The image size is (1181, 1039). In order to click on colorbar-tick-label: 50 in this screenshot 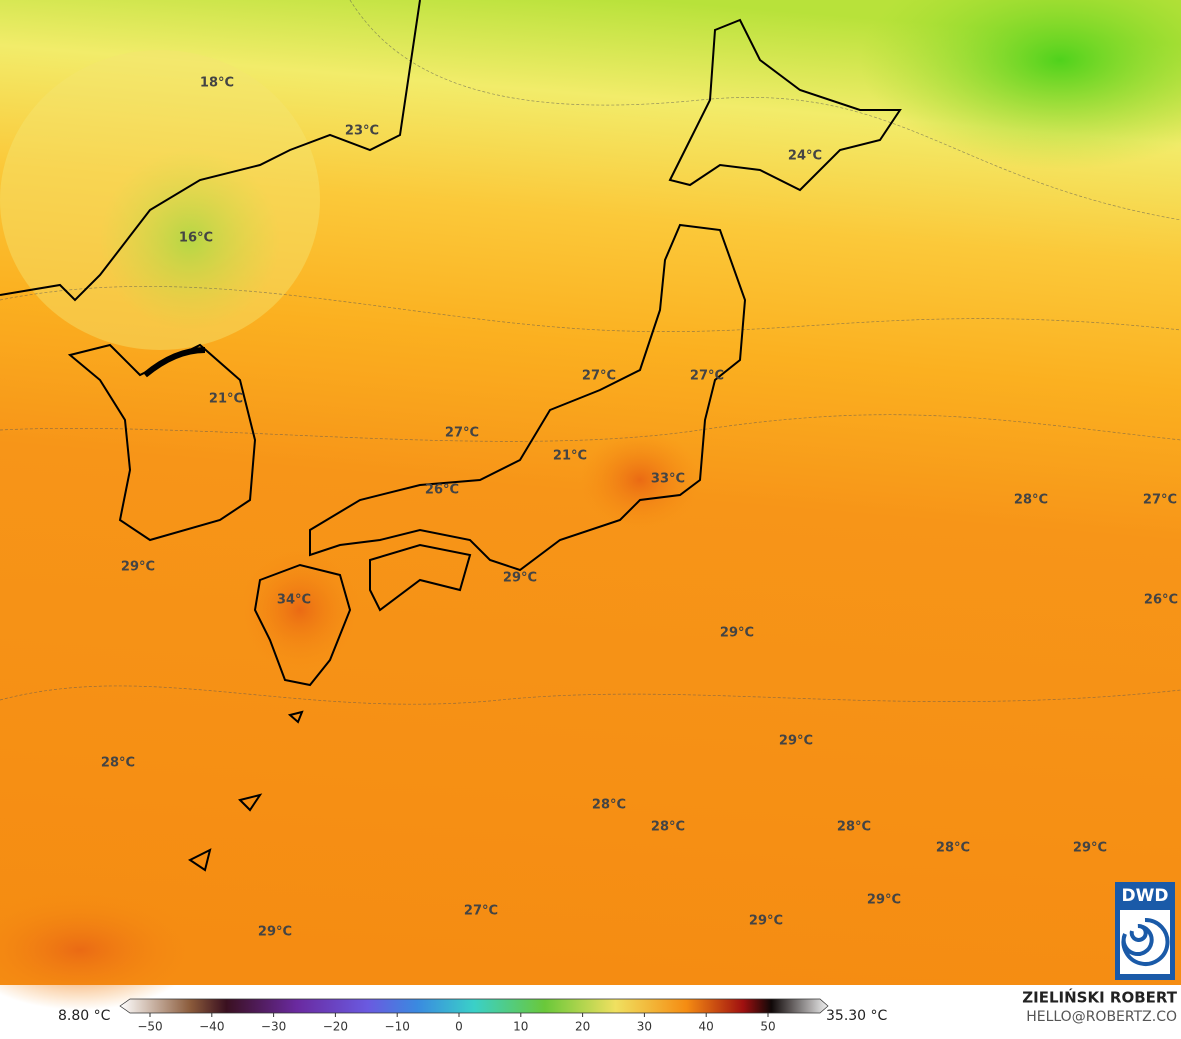, I will do `click(767, 1027)`.